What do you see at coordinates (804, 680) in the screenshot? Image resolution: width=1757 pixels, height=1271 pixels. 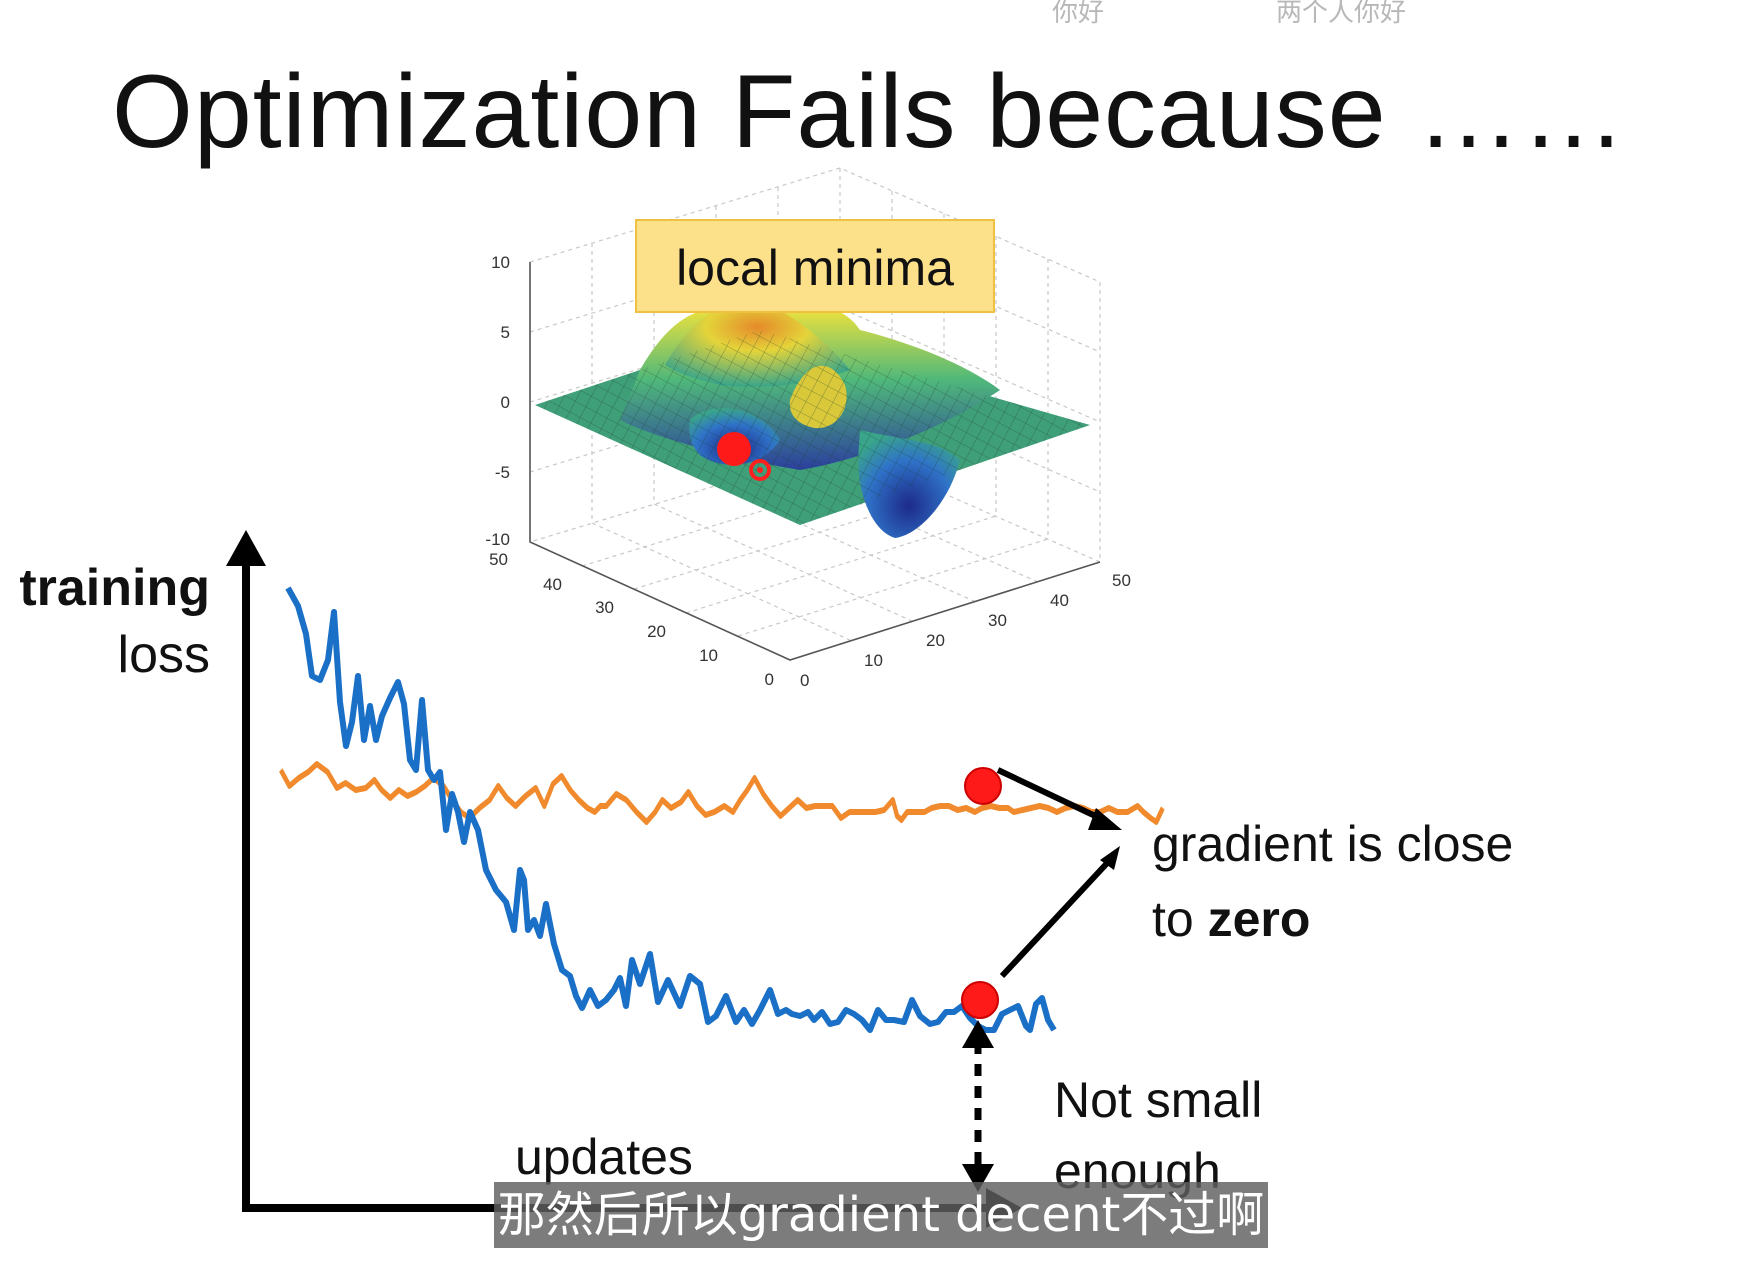 I see `right-axis-tick: 0` at bounding box center [804, 680].